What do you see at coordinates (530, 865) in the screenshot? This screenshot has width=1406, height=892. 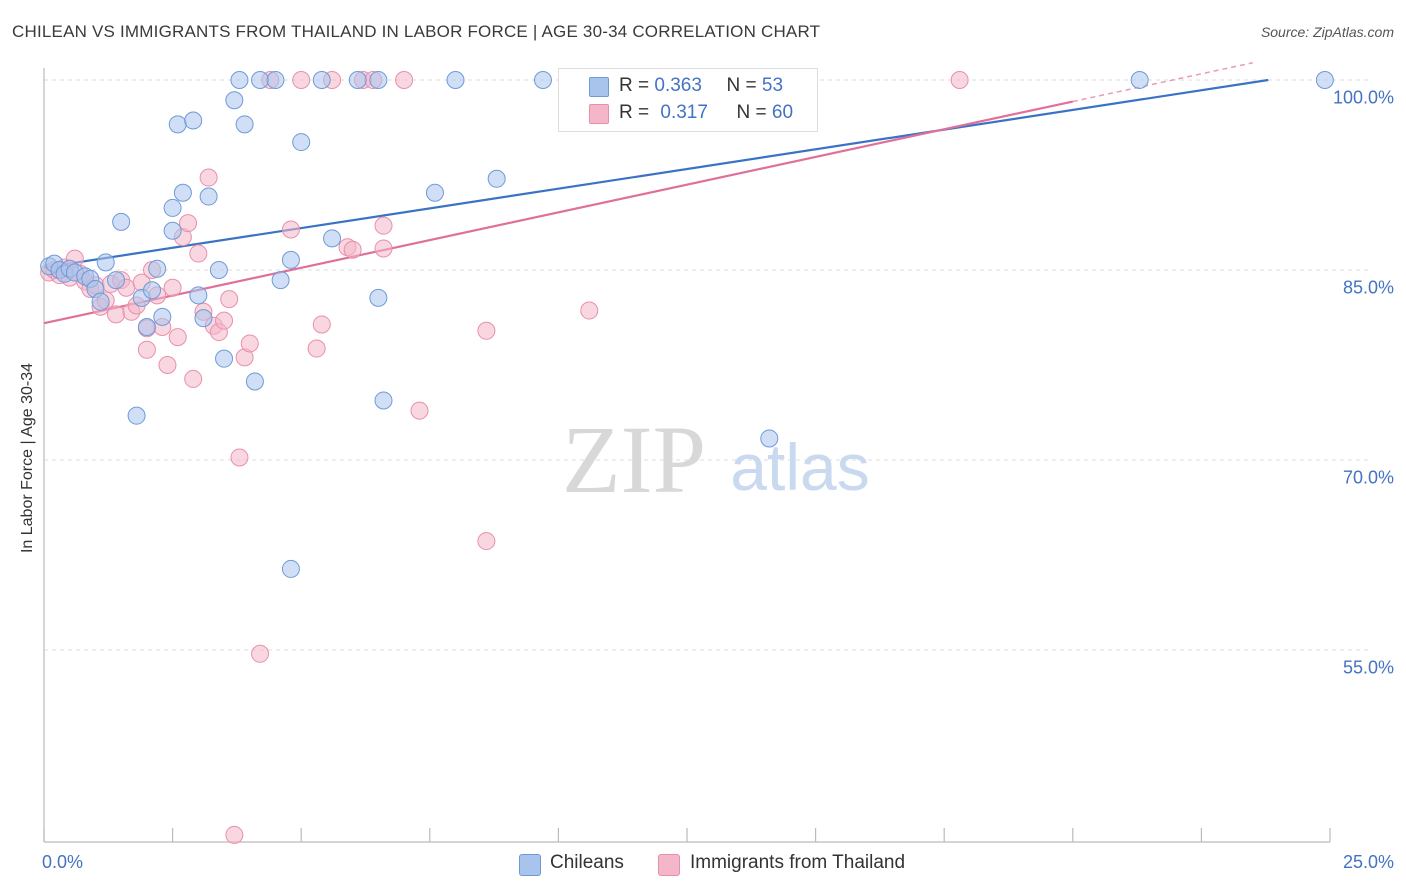 I see `bottom-legend-swatch-chileans` at bounding box center [530, 865].